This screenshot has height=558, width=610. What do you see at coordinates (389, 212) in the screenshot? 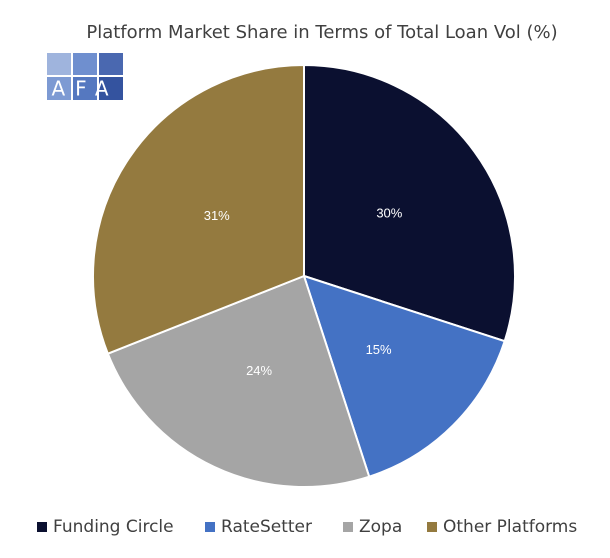
I see `data-label: 30%` at bounding box center [389, 212].